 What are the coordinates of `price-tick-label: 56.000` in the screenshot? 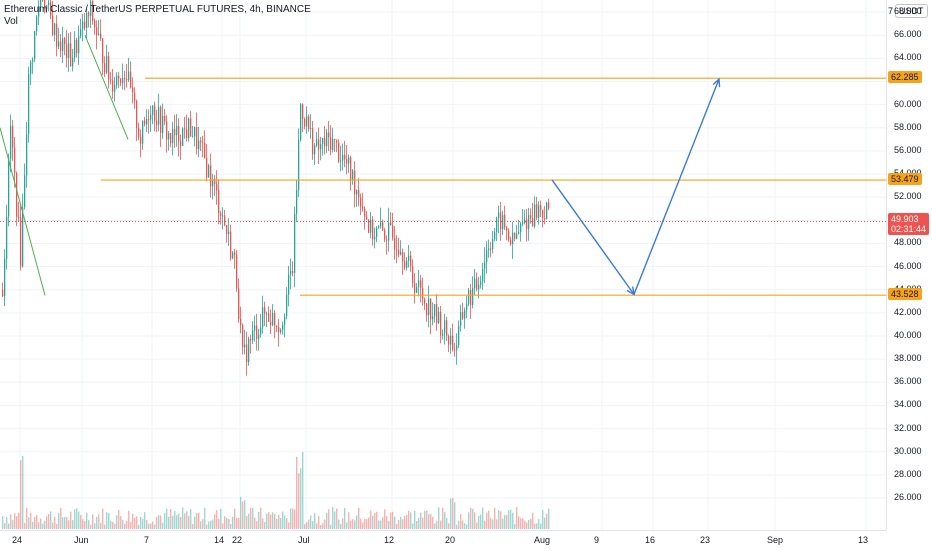 It's located at (908, 150).